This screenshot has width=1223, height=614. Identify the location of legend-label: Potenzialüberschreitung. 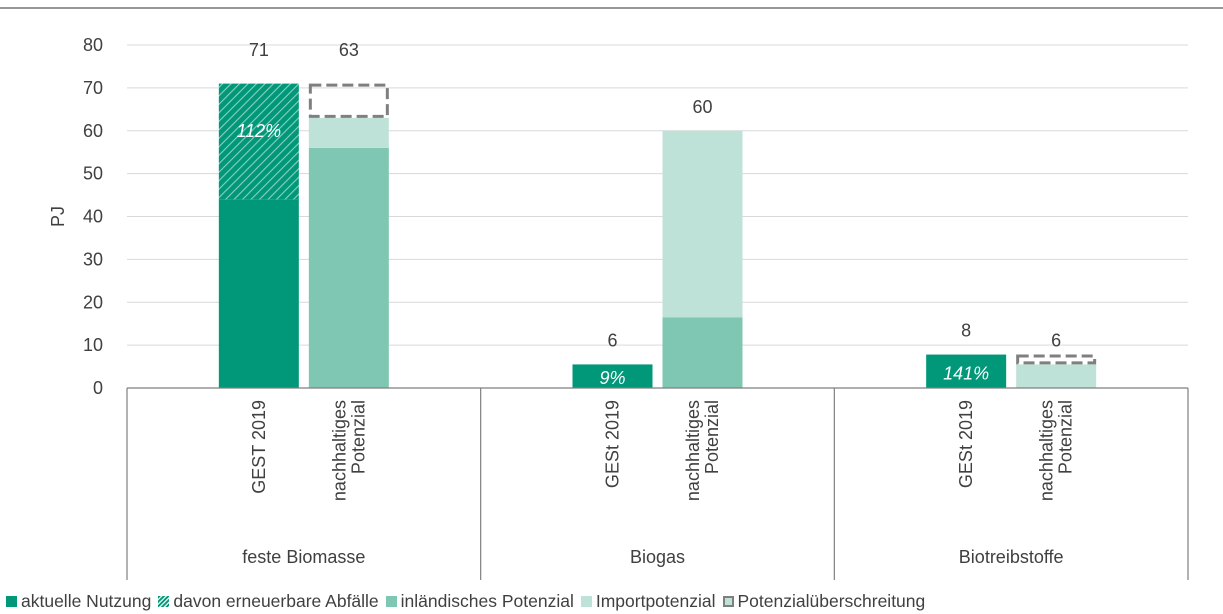
(831, 600).